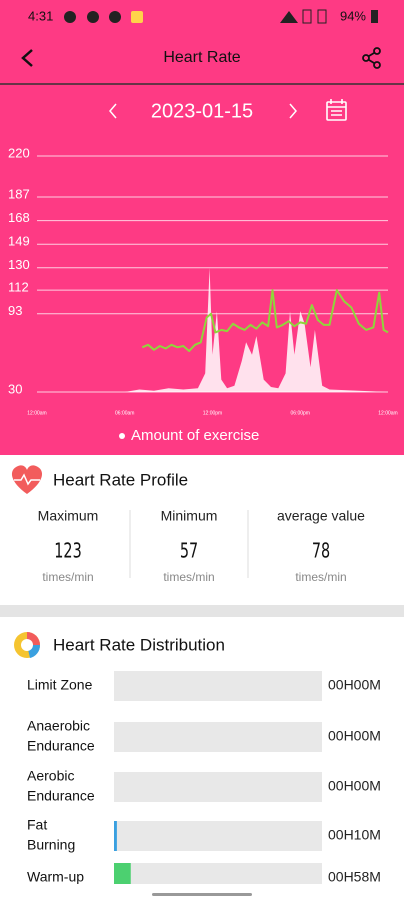 The height and width of the screenshot is (900, 404). Describe the element at coordinates (19, 193) in the screenshot. I see `y-tick-label: 187` at that location.